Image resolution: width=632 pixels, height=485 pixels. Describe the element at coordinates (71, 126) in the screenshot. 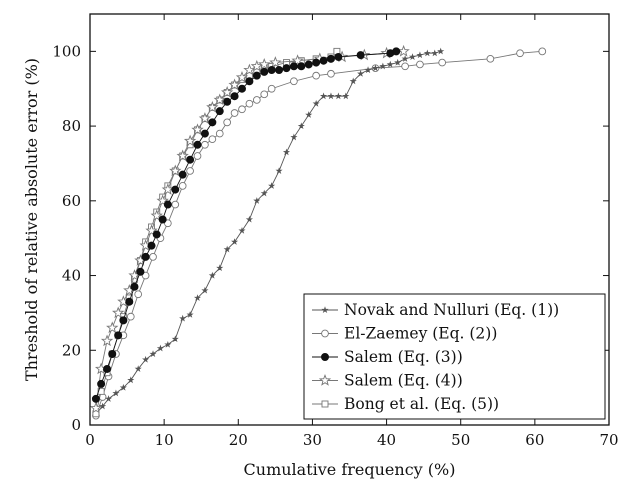

I see `y-tick-label: 80` at that location.